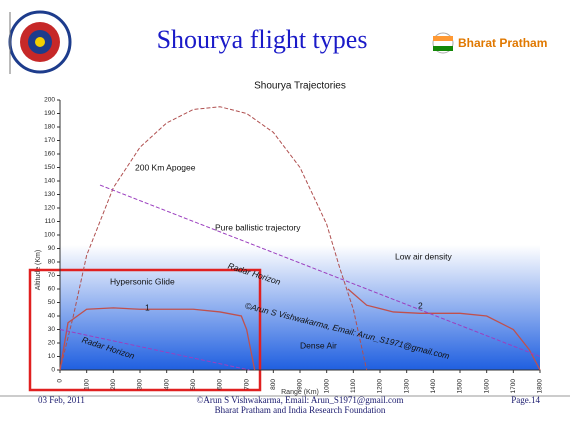  I want to click on y-tick-label: 80, so click(52, 262).